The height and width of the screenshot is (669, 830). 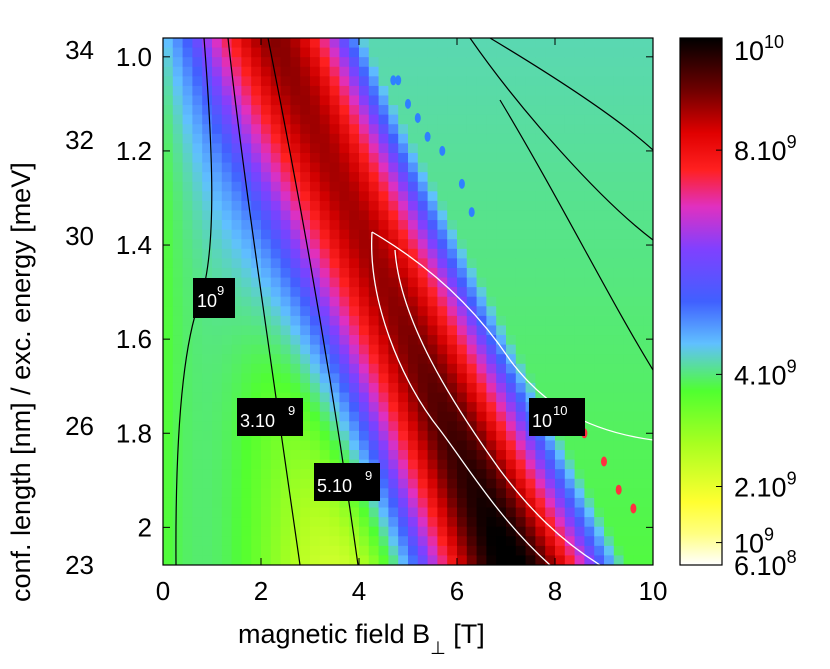 What do you see at coordinates (79, 565) in the screenshot?
I see `y-left-tick-label: 23` at bounding box center [79, 565].